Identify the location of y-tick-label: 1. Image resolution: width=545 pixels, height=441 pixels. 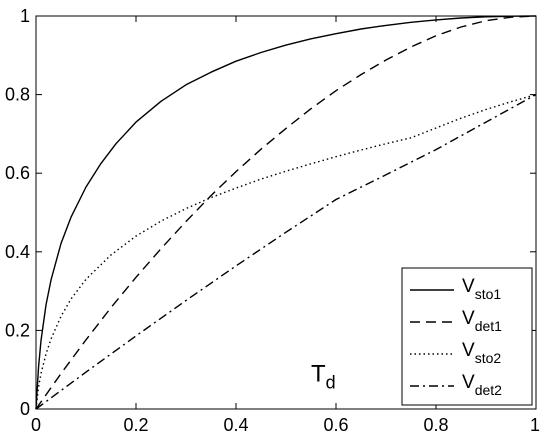
(25, 16).